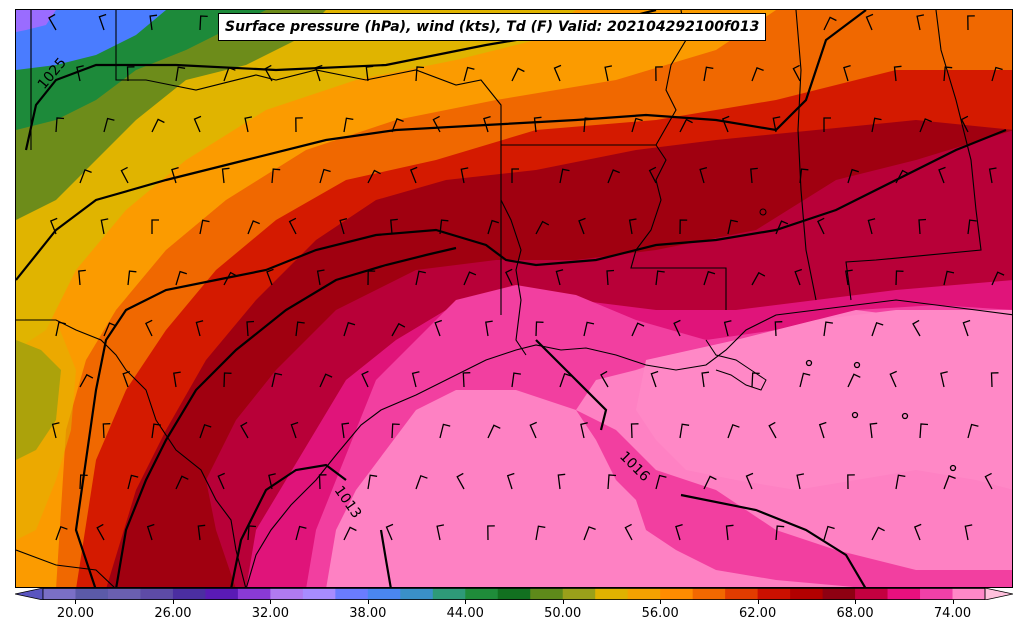  What do you see at coordinates (563, 613) in the screenshot?
I see `colorbar-tick-label: 50.00` at bounding box center [563, 613].